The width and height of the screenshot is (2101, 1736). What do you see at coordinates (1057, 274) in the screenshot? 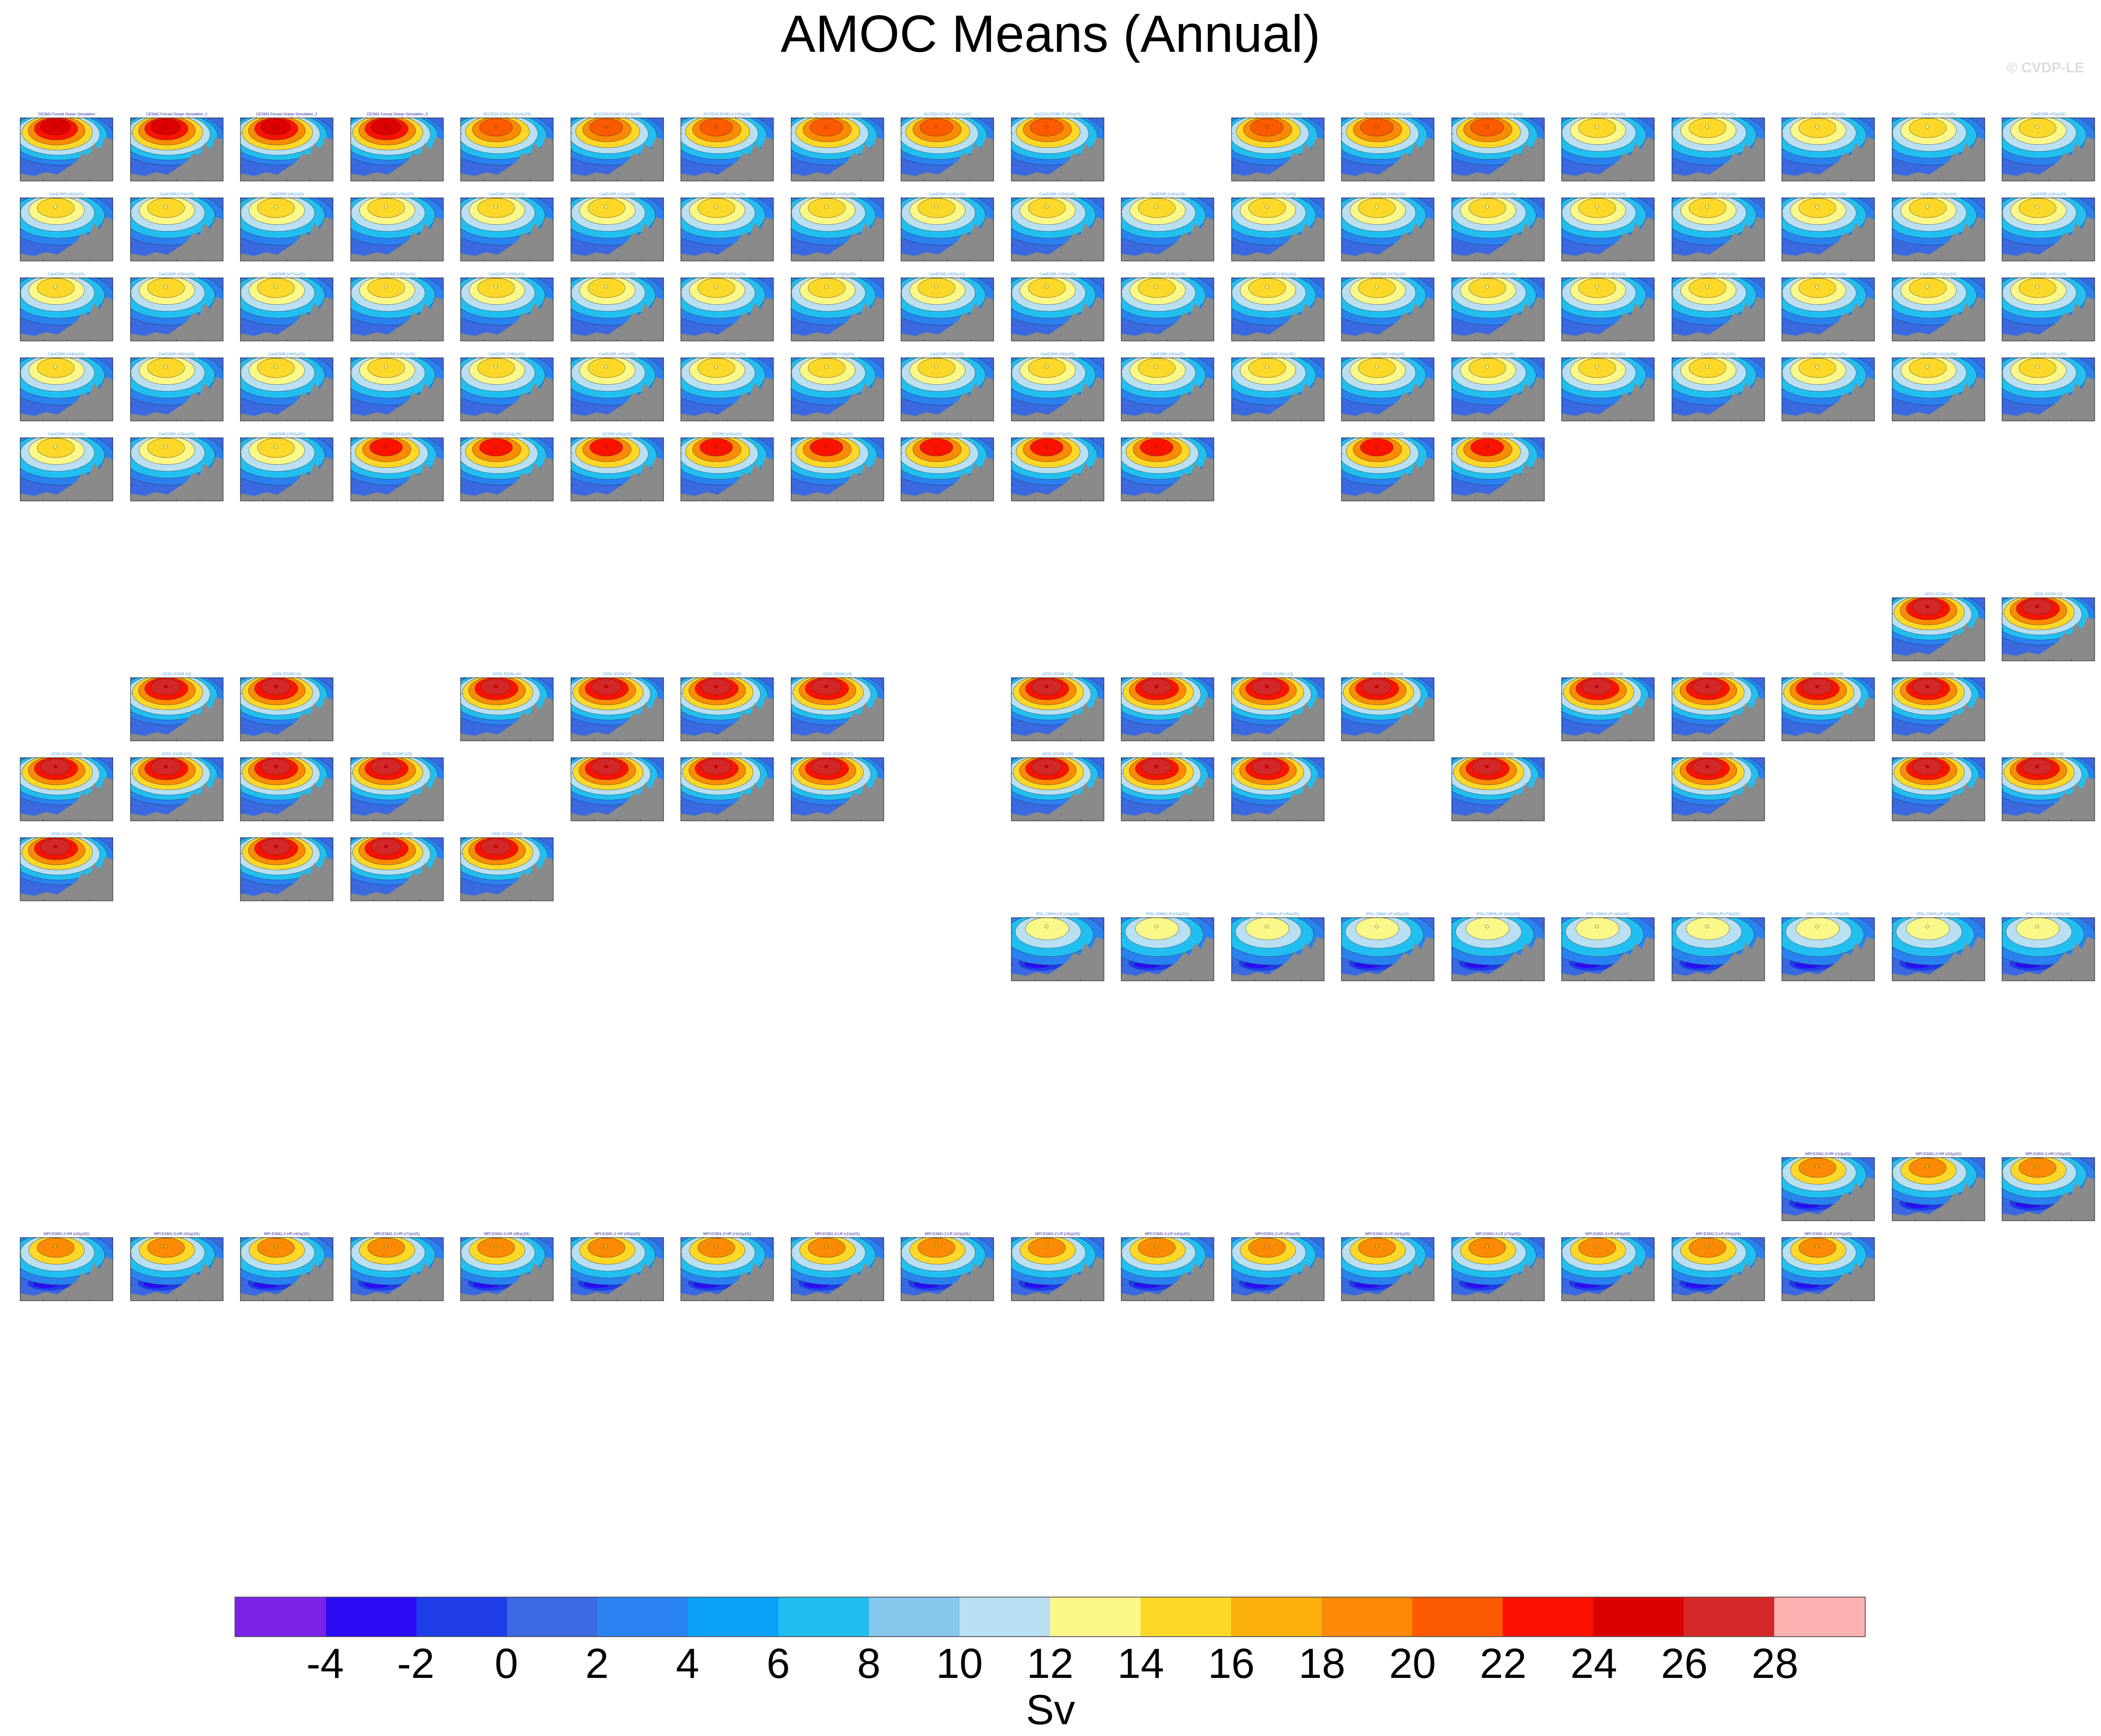
I see `panel-title: CanESM5 (r34i1p1f1)` at bounding box center [1057, 274].